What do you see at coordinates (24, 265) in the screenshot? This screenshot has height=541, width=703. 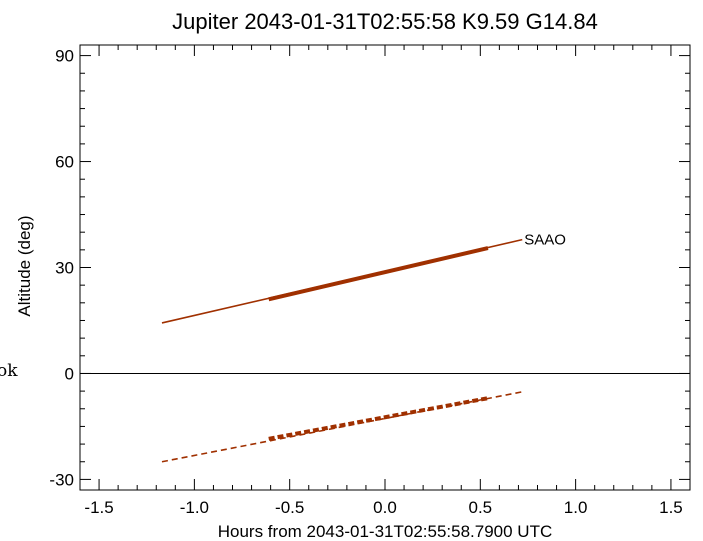 I see `y-axis-label: Altitude (deg)` at bounding box center [24, 265].